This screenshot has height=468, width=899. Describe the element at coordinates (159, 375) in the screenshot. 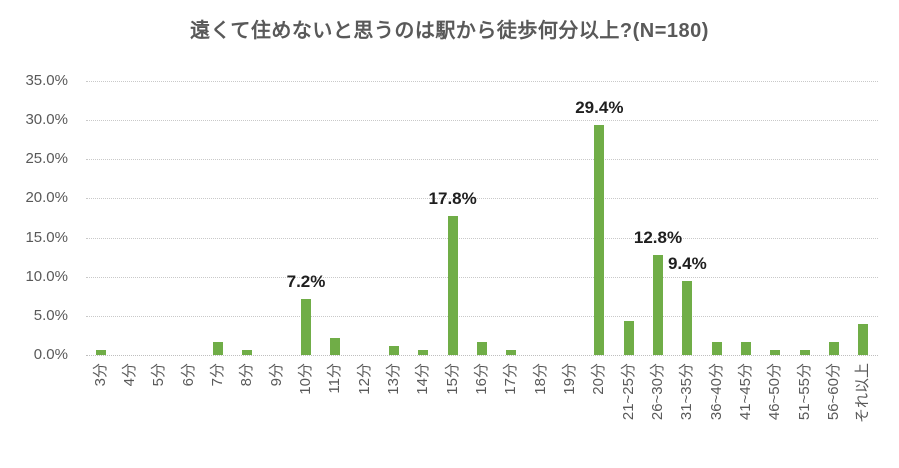

I see `x-axis-tick-text: 5分` at that location.